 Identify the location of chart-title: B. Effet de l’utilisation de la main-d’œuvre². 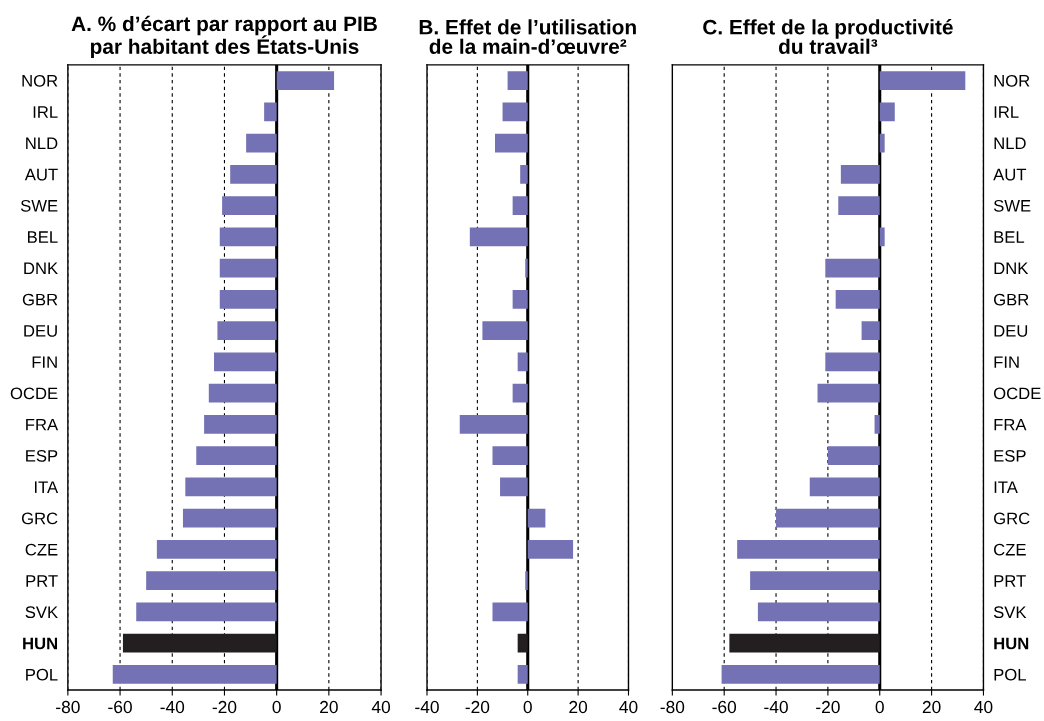
(527, 36).